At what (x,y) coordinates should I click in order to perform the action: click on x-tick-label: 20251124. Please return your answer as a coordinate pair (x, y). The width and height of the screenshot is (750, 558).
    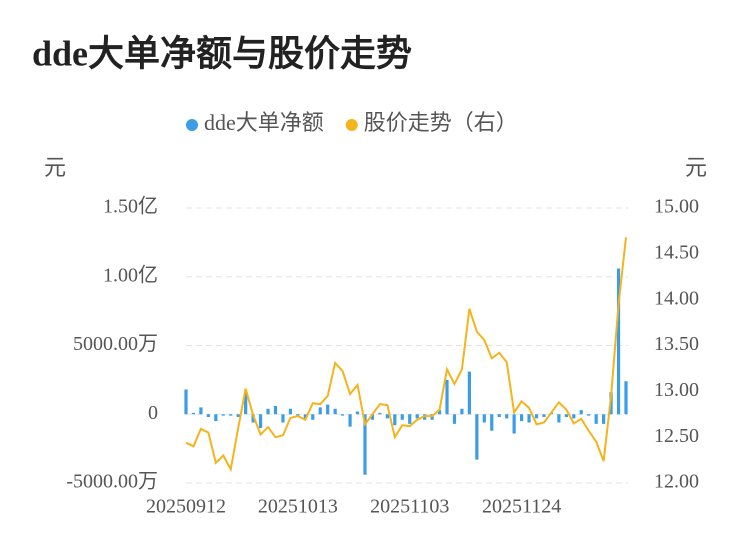
    Looking at the image, I should click on (521, 507).